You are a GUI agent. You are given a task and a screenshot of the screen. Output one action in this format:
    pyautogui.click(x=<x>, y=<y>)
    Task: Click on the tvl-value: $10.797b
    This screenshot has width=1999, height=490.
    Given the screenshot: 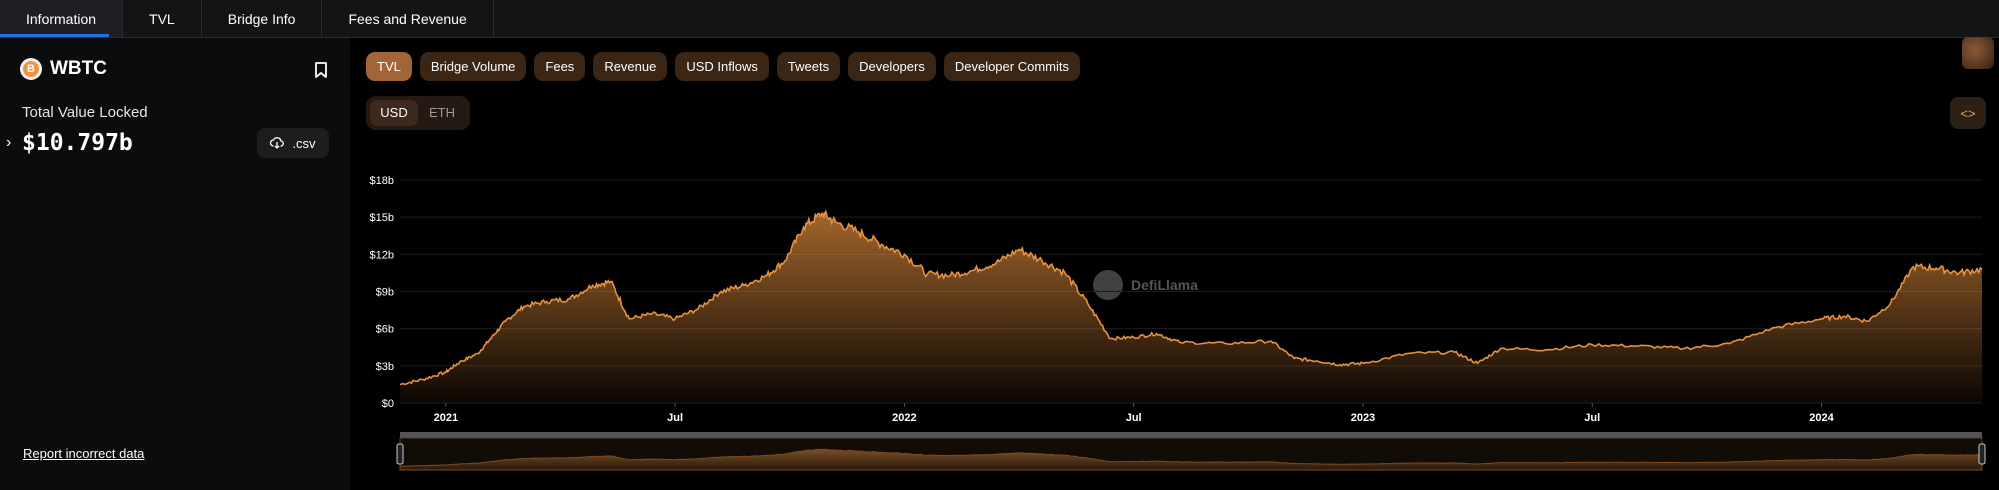 What is the action you would take?
    pyautogui.click(x=77, y=143)
    